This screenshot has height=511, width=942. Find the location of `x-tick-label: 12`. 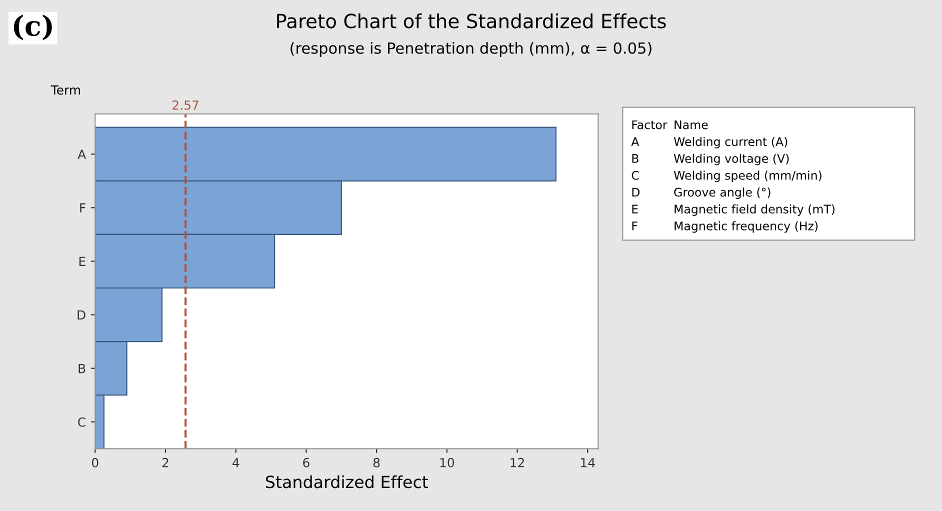

x-tick-label: 12 is located at coordinates (517, 463).